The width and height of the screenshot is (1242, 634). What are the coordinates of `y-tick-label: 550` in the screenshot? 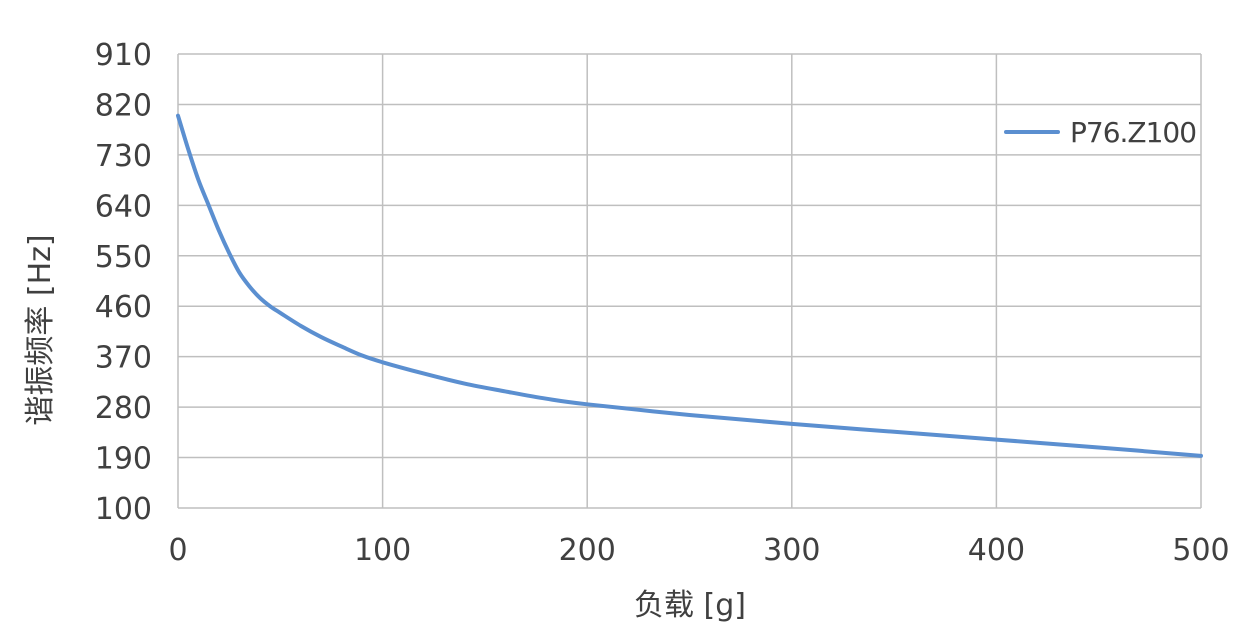 It's located at (123, 257).